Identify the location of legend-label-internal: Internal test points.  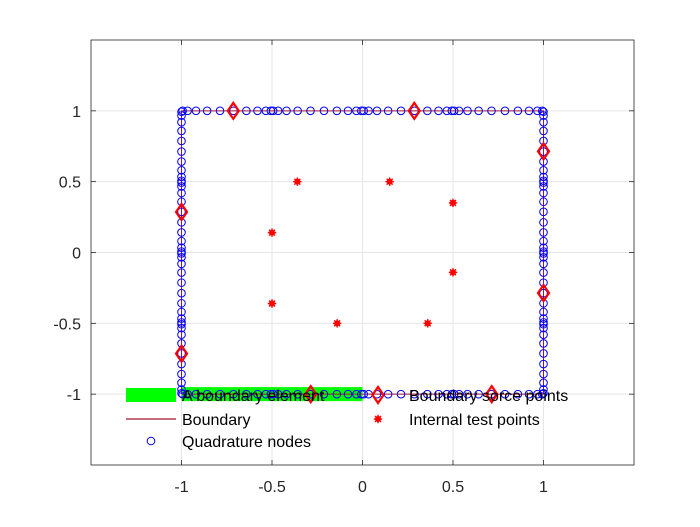
(474, 420).